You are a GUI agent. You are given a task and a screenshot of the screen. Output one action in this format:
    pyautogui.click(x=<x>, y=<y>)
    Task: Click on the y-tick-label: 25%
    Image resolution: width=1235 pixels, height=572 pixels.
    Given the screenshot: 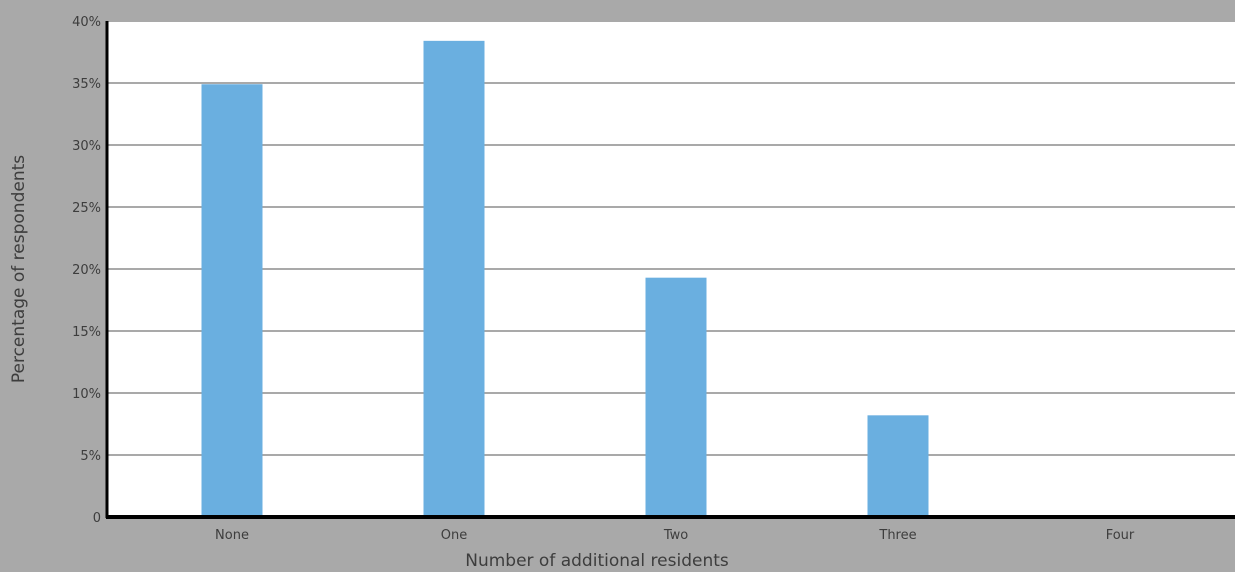 What is the action you would take?
    pyautogui.click(x=86, y=208)
    